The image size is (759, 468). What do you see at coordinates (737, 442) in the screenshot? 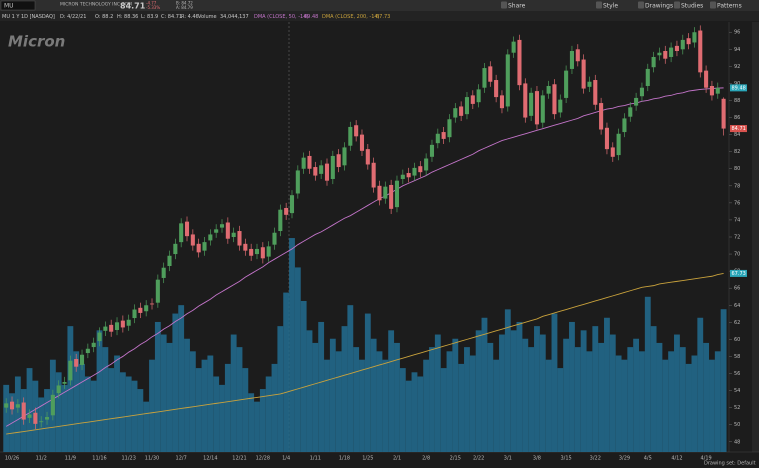
I see `y-tick-label: 48` at bounding box center [737, 442].